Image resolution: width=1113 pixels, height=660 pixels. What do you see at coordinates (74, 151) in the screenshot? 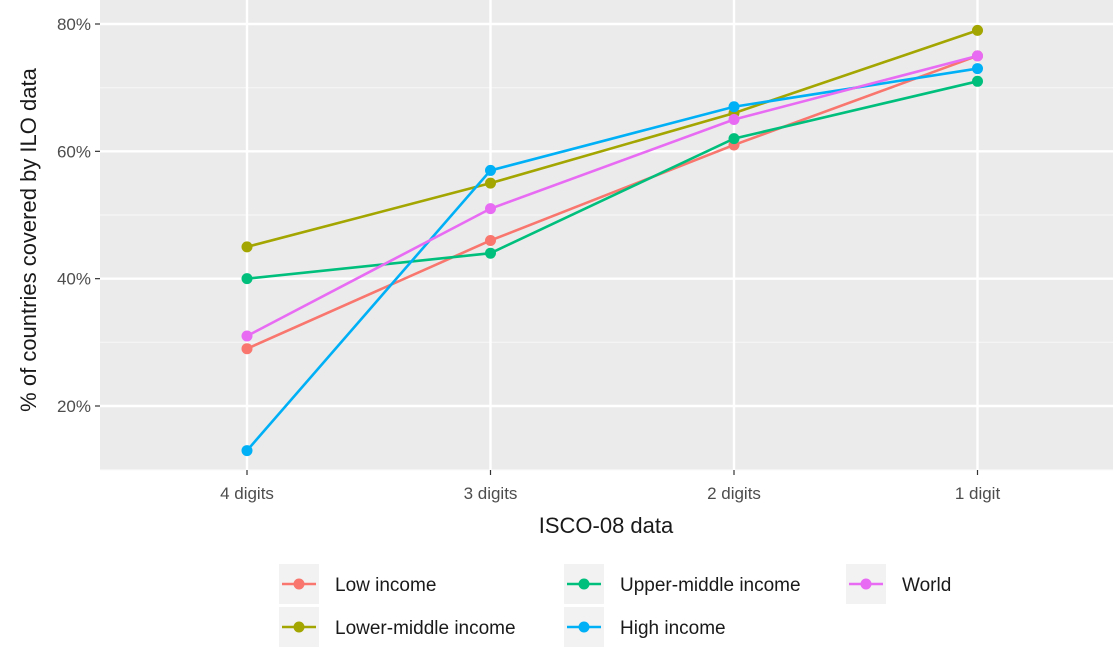
I see `y-tick-label: 60%` at bounding box center [74, 151].